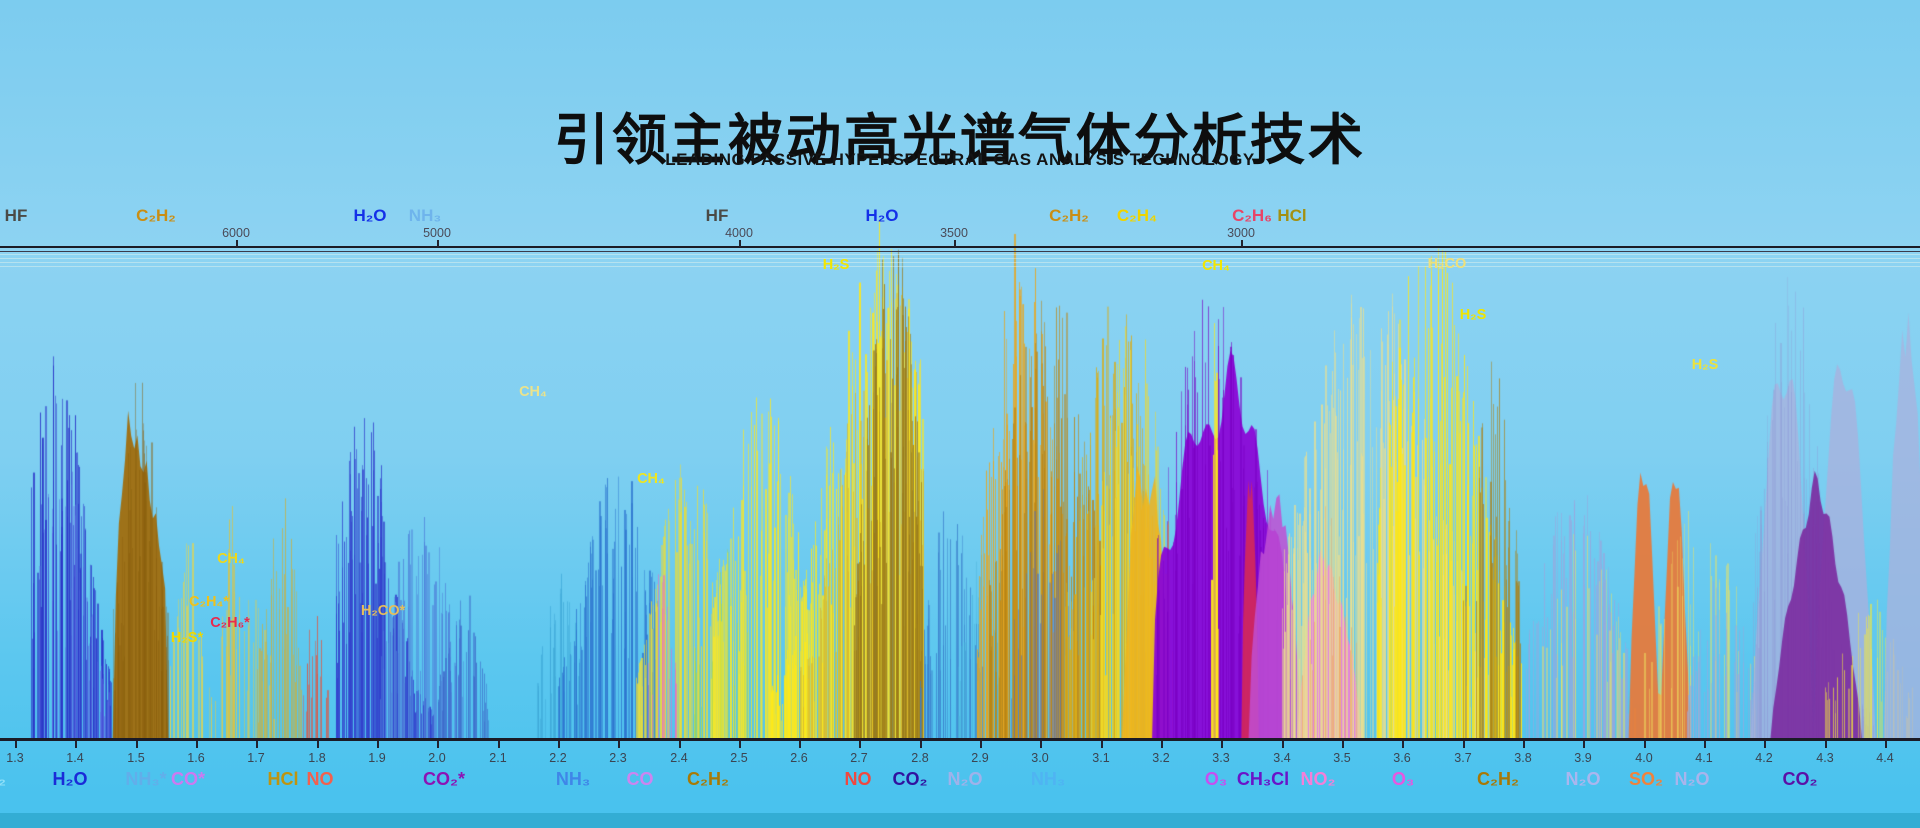 Image resolution: width=1920 pixels, height=828 pixels. Describe the element at coordinates (1161, 758) in the screenshot. I see `wavelength-tick-label: 3.2` at that location.